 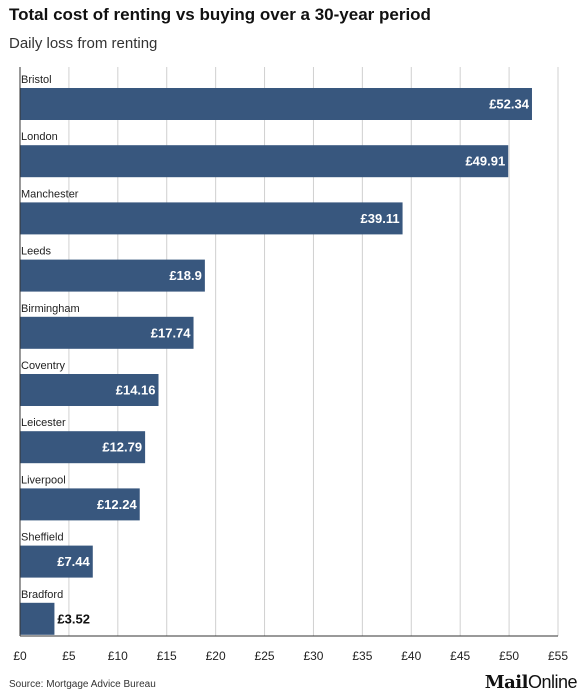 What do you see at coordinates (42, 538) in the screenshot?
I see `category-label: Sheffield` at bounding box center [42, 538].